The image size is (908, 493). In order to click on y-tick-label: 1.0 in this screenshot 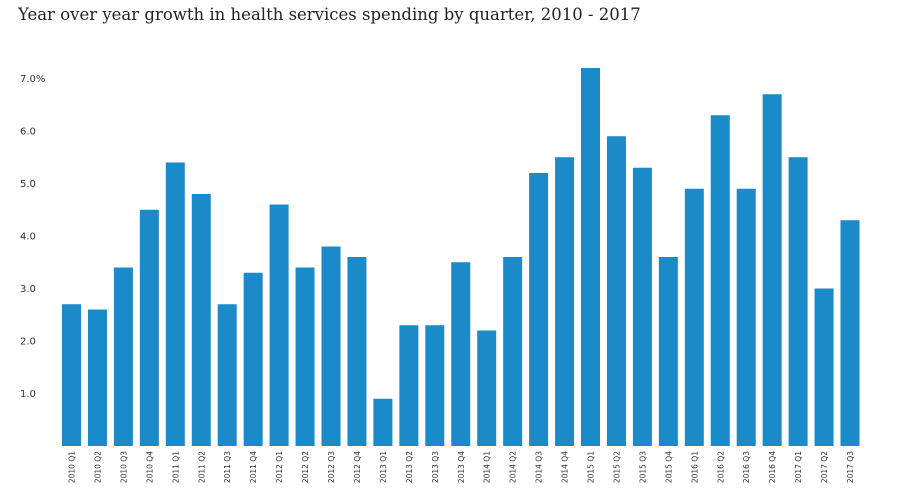, I will do `click(28, 394)`.